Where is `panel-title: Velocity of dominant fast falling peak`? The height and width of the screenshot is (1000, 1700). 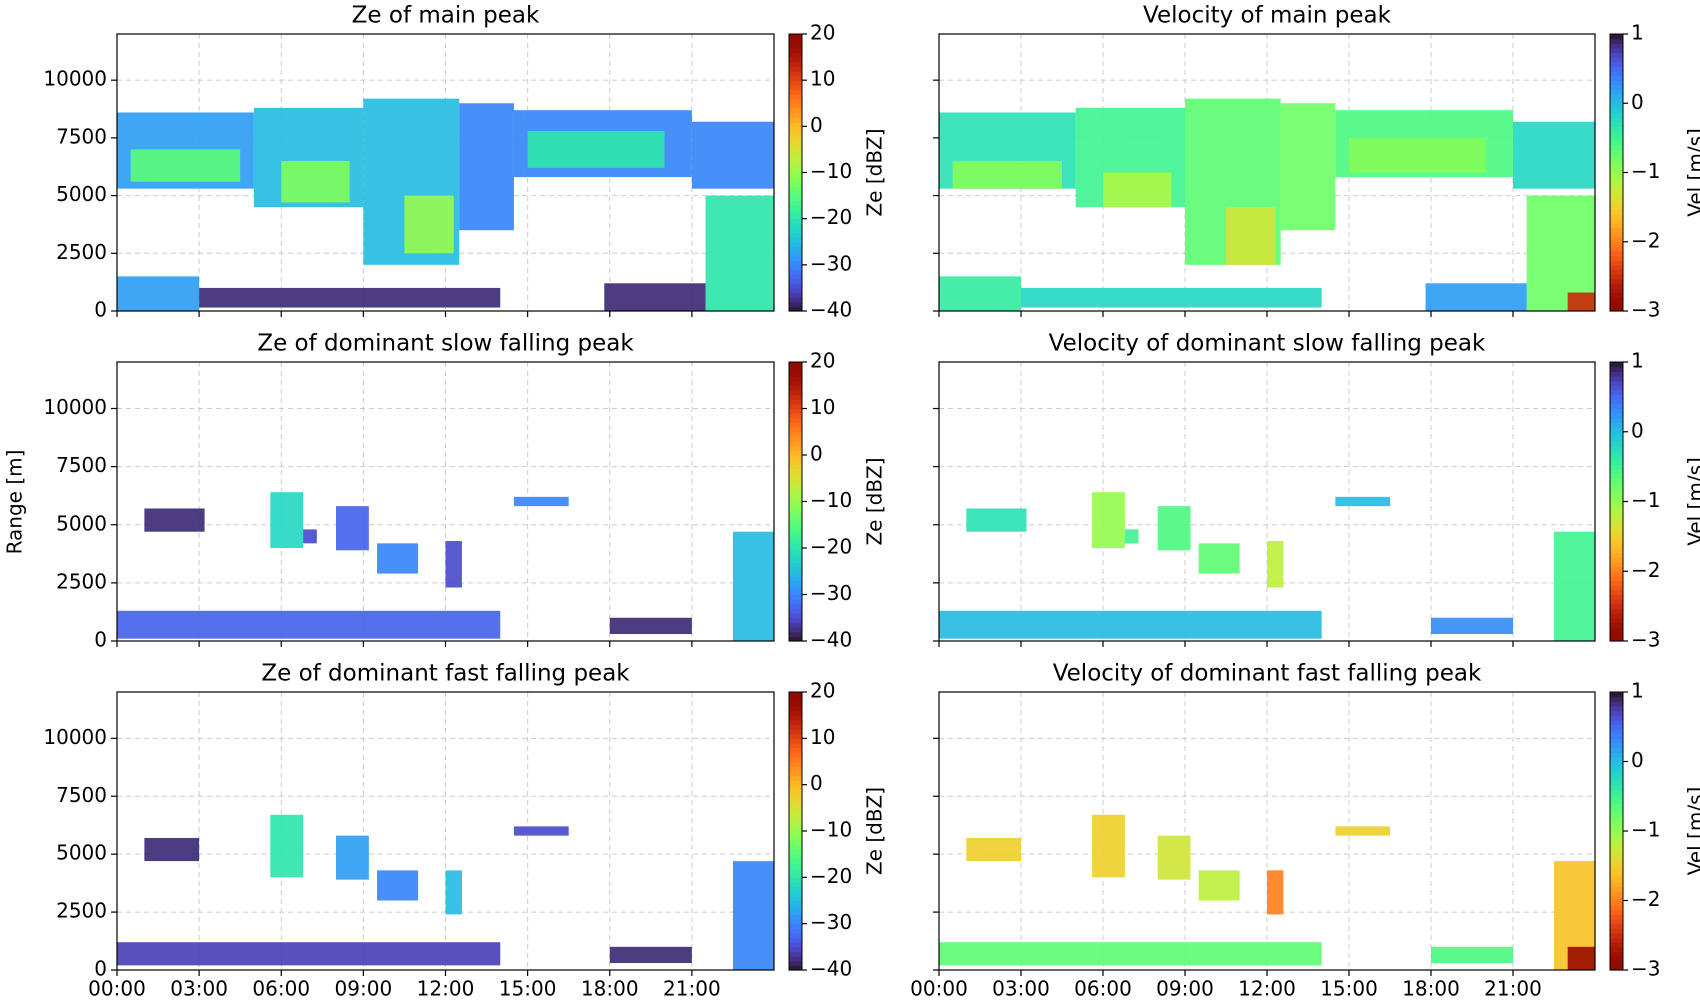
panel-title: Velocity of dominant fast falling peak is located at coordinates (1267, 674).